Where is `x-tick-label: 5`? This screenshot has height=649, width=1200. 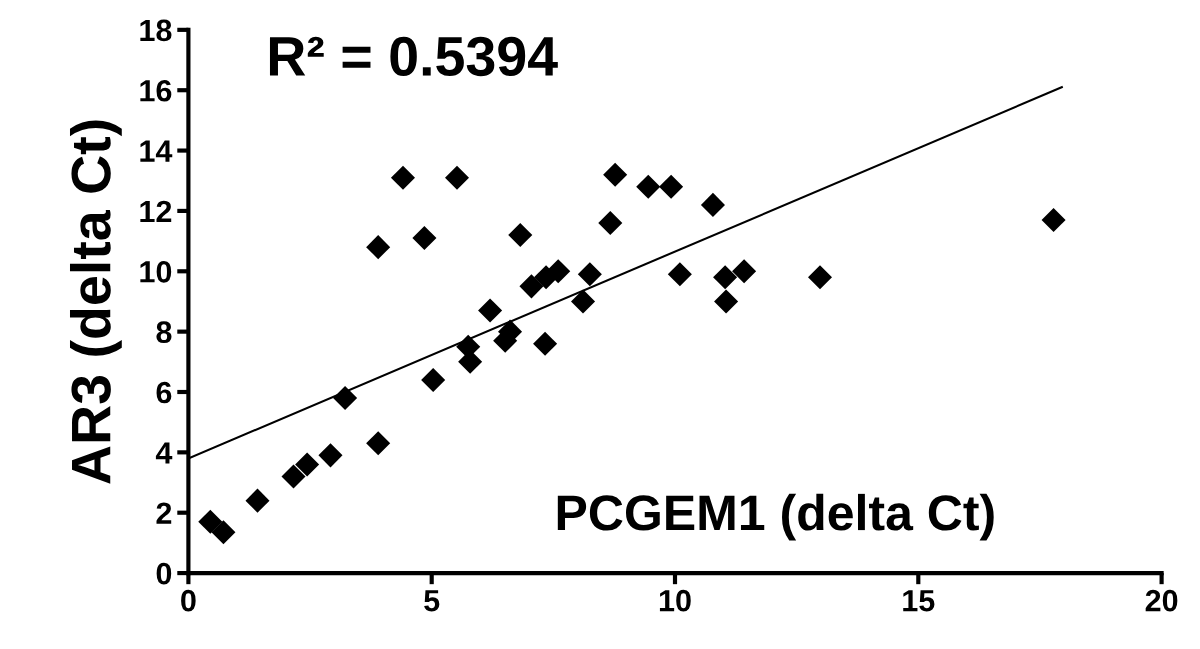 x-tick-label: 5 is located at coordinates (432, 601).